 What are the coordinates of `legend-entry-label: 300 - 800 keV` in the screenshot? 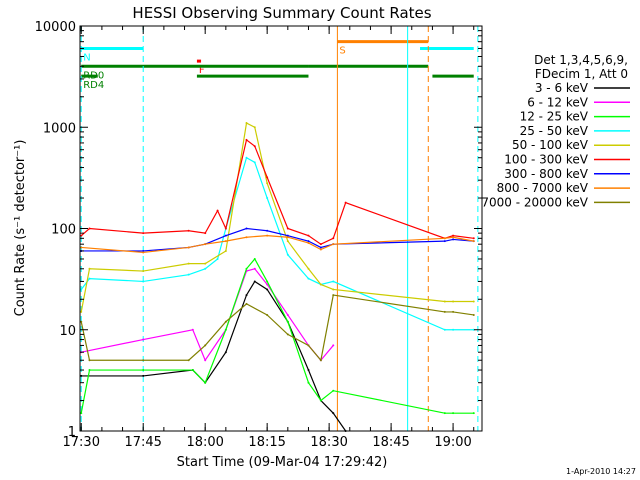 It's located at (546, 174).